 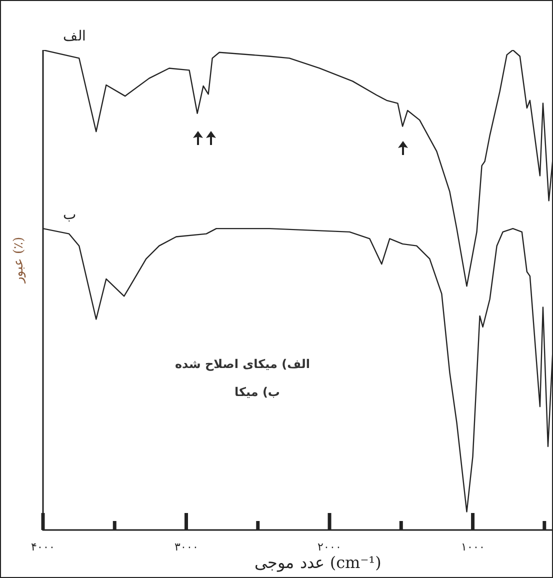 I want to click on x-axis-title: عدد موجی (cm⁻¹), so click(x=318, y=562).